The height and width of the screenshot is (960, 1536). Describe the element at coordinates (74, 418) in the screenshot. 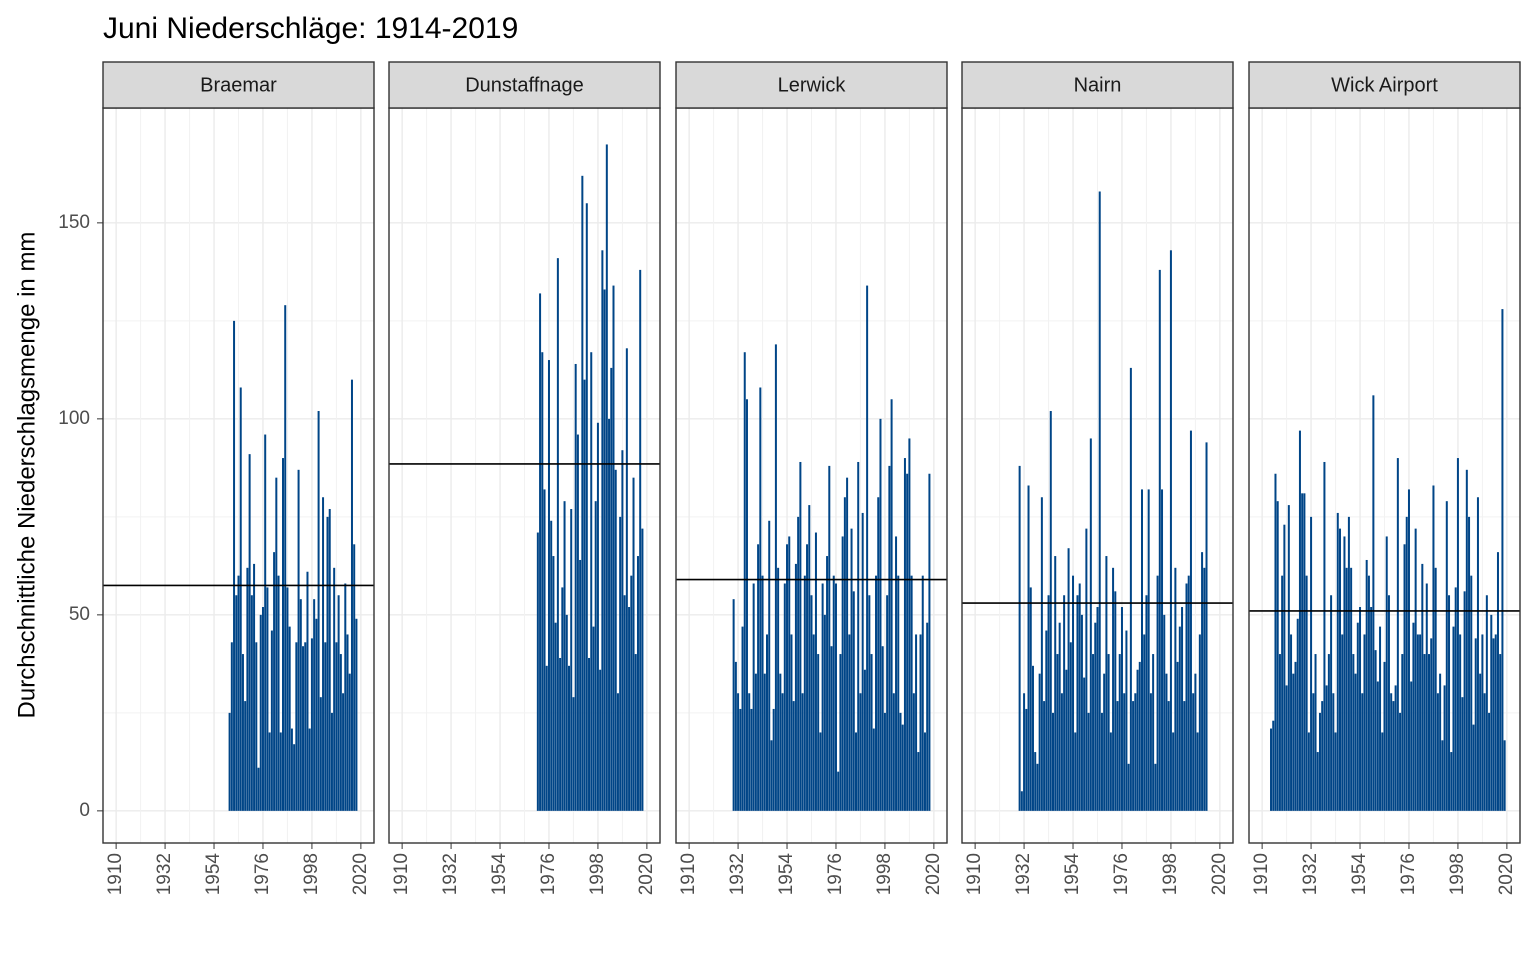

I see `y-tick-label: 100` at that location.